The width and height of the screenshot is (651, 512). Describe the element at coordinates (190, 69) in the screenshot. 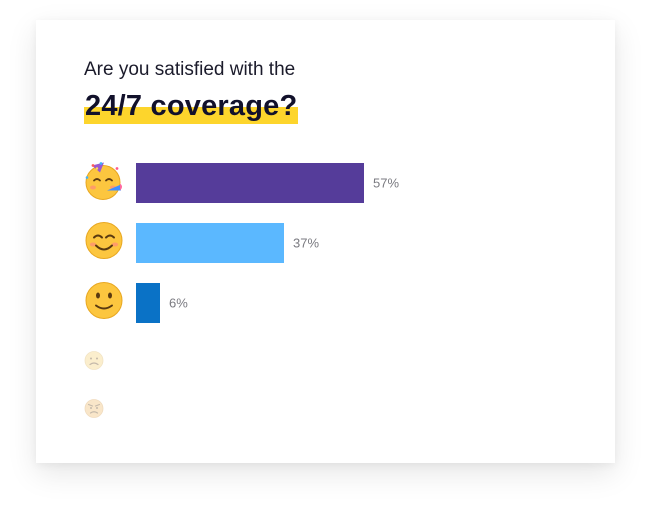

I see `question-text: Are you satisfied with the` at that location.